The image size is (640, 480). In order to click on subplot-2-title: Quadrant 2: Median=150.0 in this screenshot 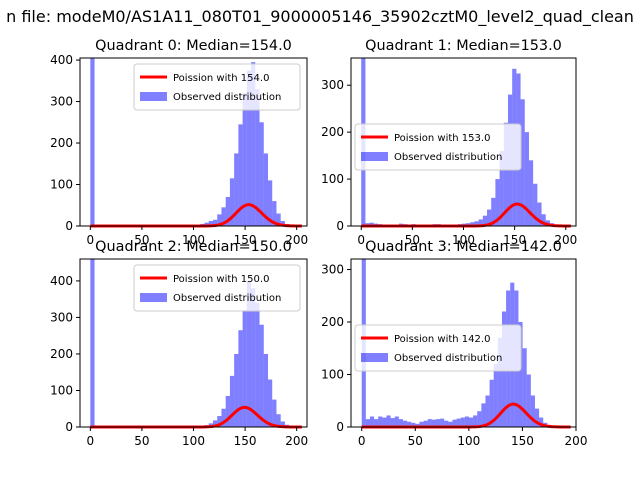, I will do `click(193, 247)`.